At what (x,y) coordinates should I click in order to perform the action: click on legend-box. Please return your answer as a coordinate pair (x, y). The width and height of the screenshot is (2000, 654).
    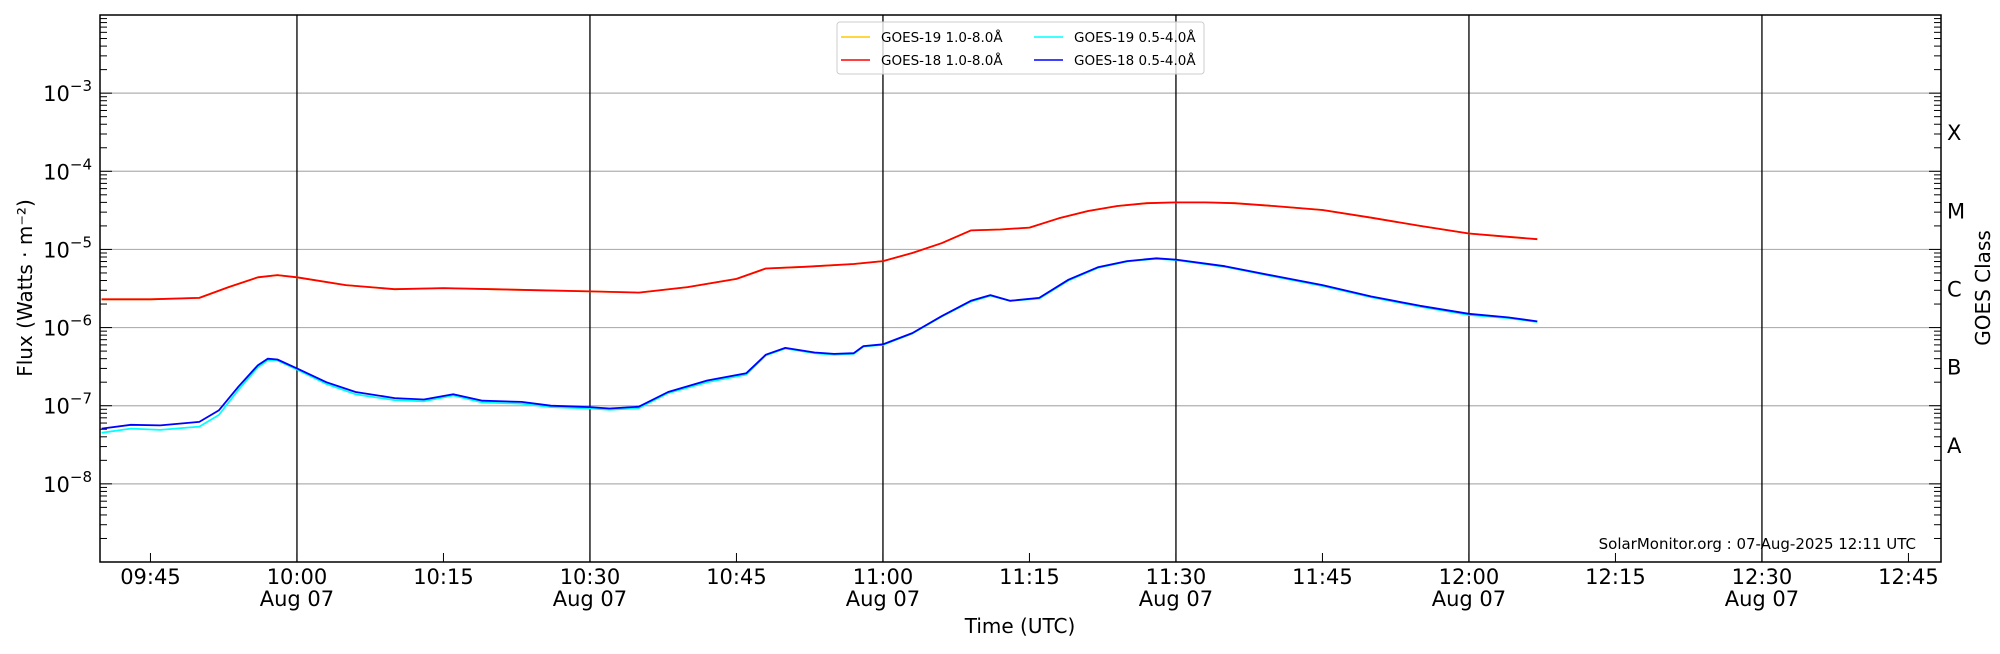
    Looking at the image, I should click on (1020, 48).